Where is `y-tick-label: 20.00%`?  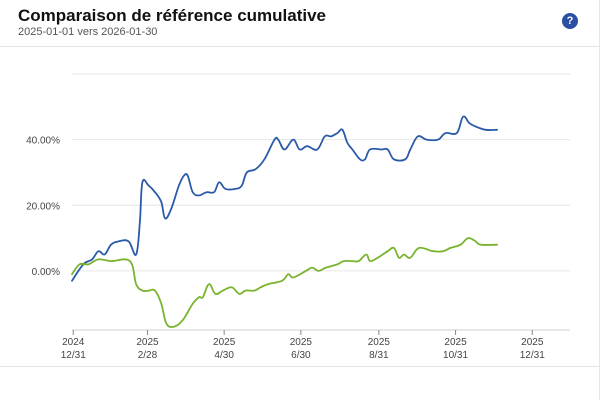
y-tick-label: 20.00% is located at coordinates (43, 206).